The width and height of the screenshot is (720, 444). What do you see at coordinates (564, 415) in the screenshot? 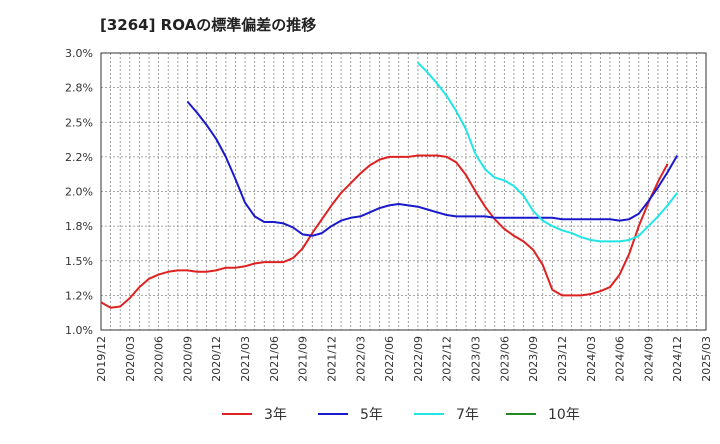
I see `legend-label-4: 10年` at bounding box center [564, 415].